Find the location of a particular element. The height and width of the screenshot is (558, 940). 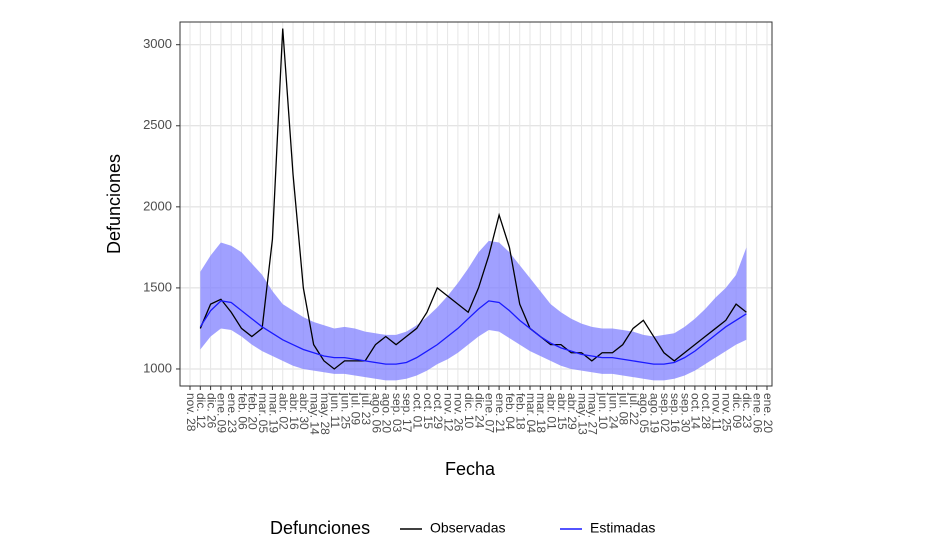

legend-title: Defunciones is located at coordinates (320, 528).